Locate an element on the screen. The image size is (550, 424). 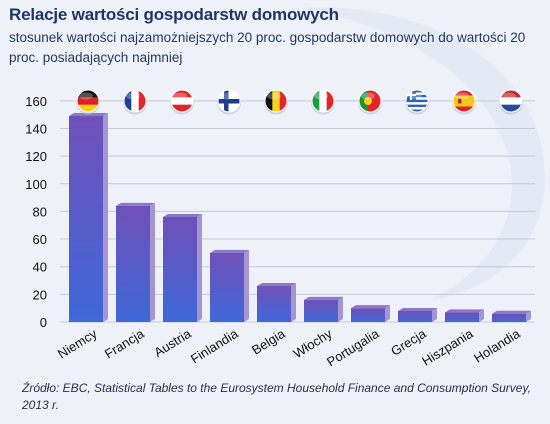
x-tick-label: Niemcy is located at coordinates (77, 344).